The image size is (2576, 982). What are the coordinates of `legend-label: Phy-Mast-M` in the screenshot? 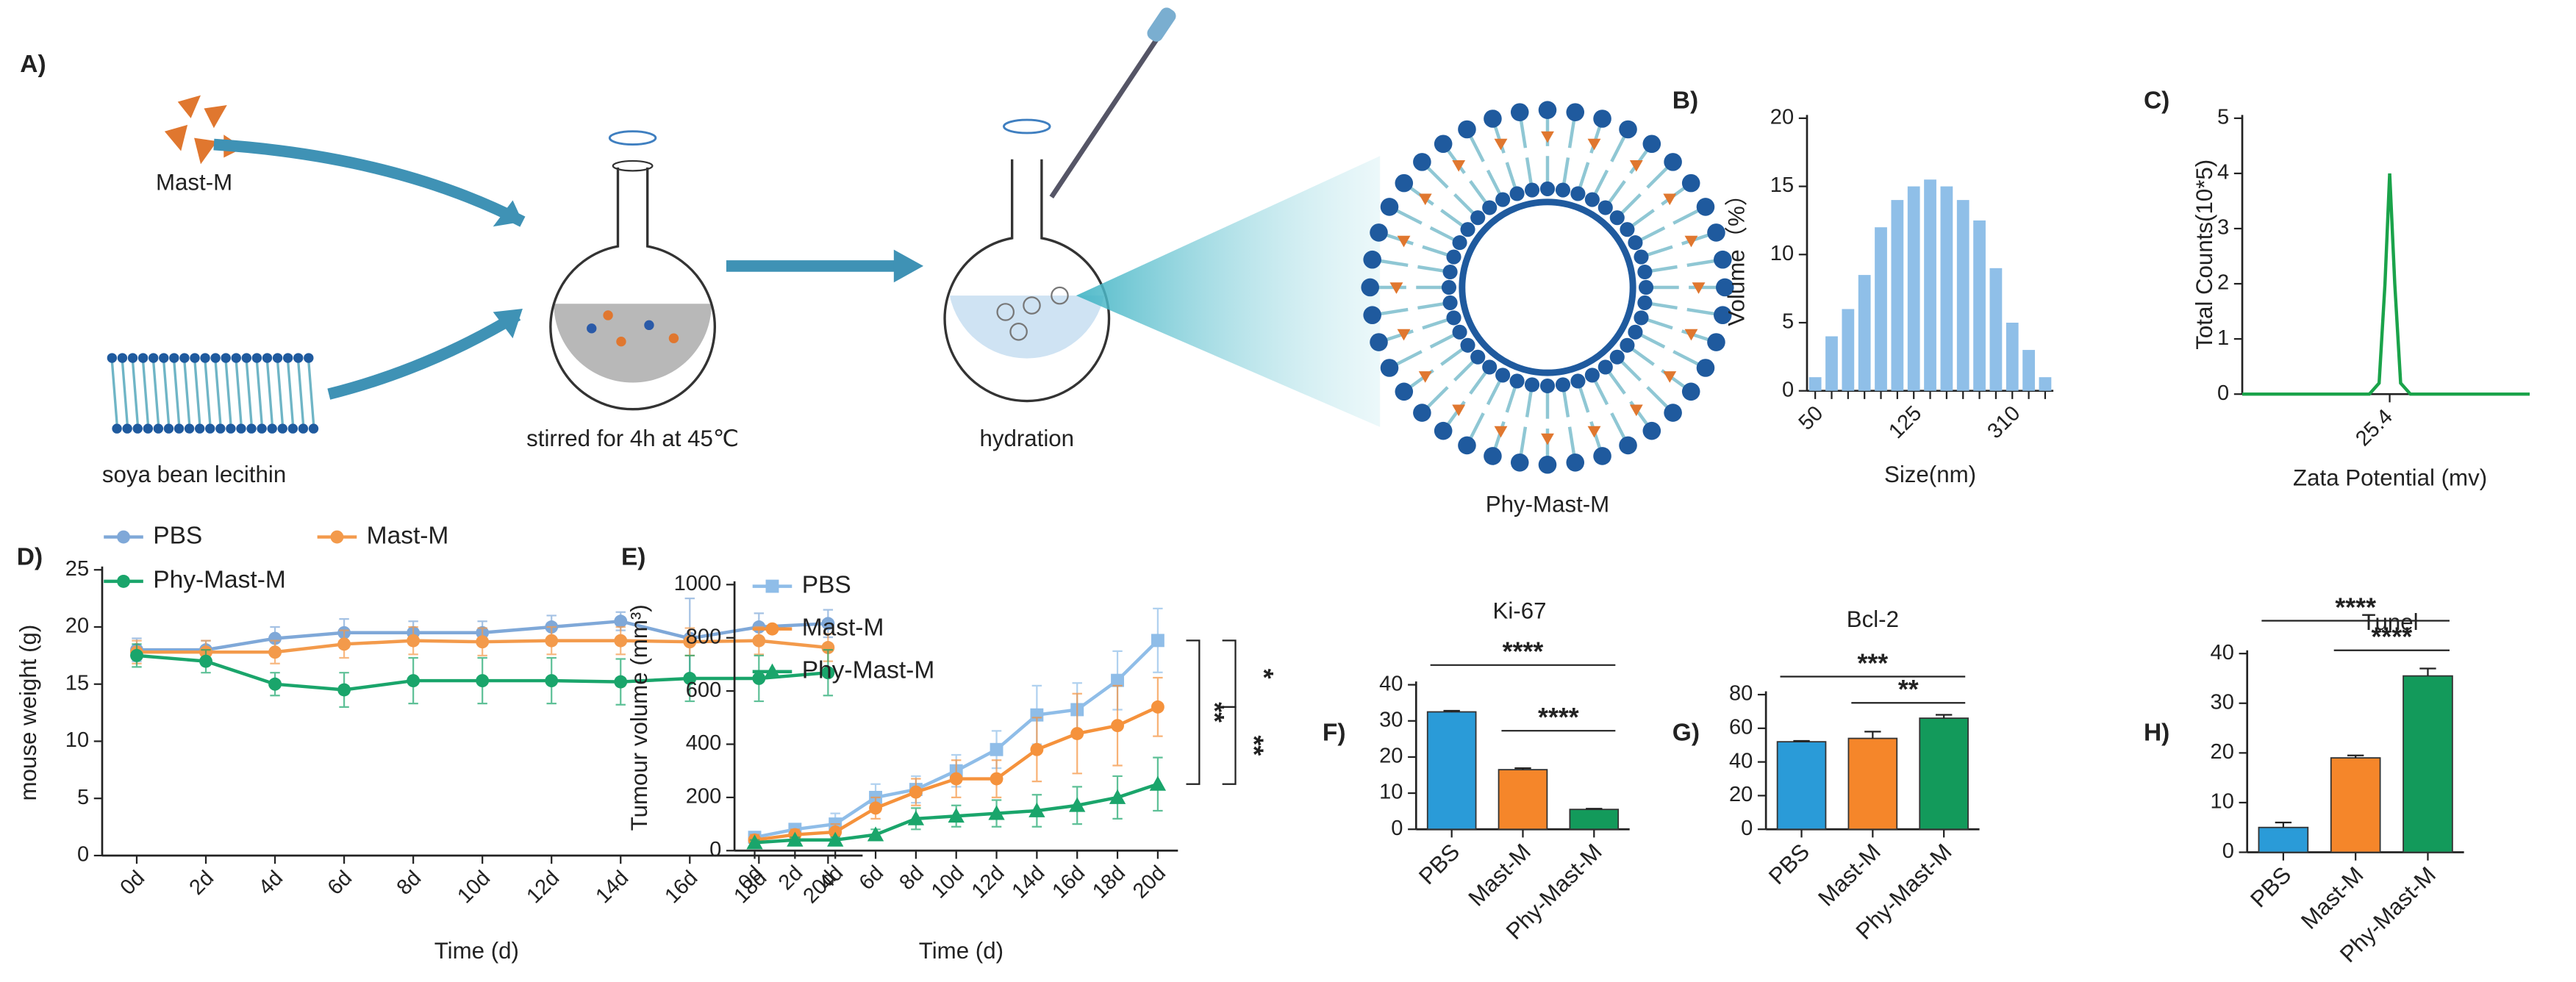 It's located at (220, 580).